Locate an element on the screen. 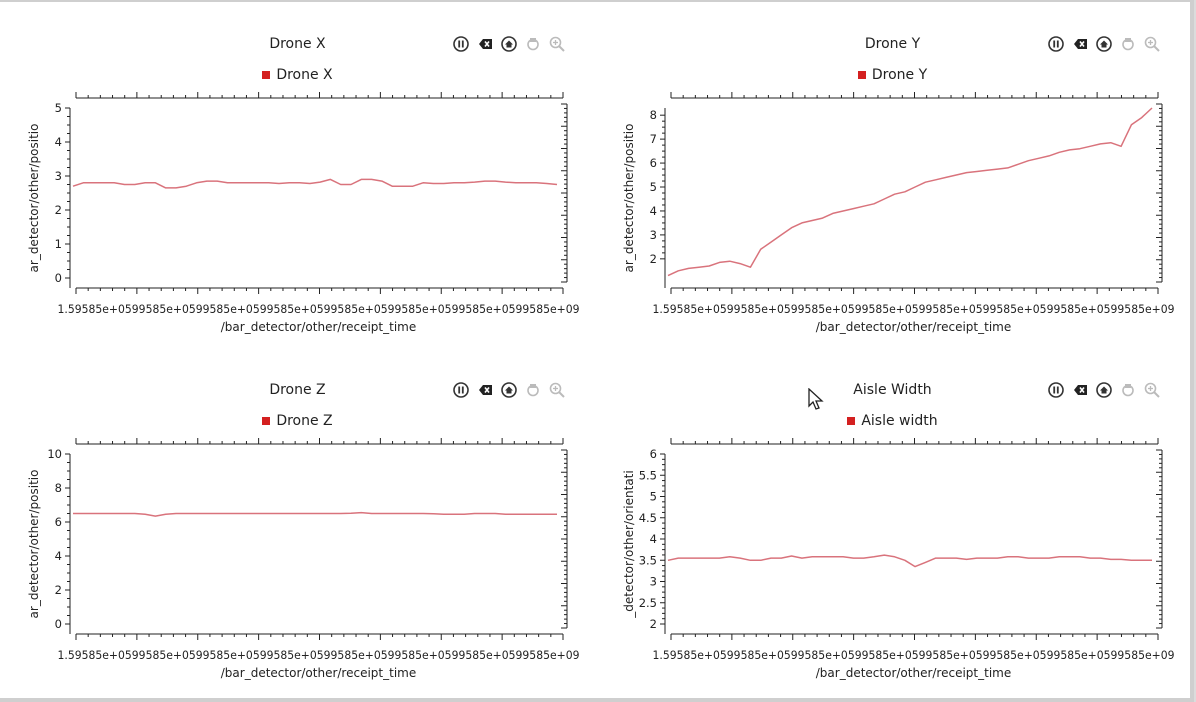  series-line-drone-y is located at coordinates (910, 192).